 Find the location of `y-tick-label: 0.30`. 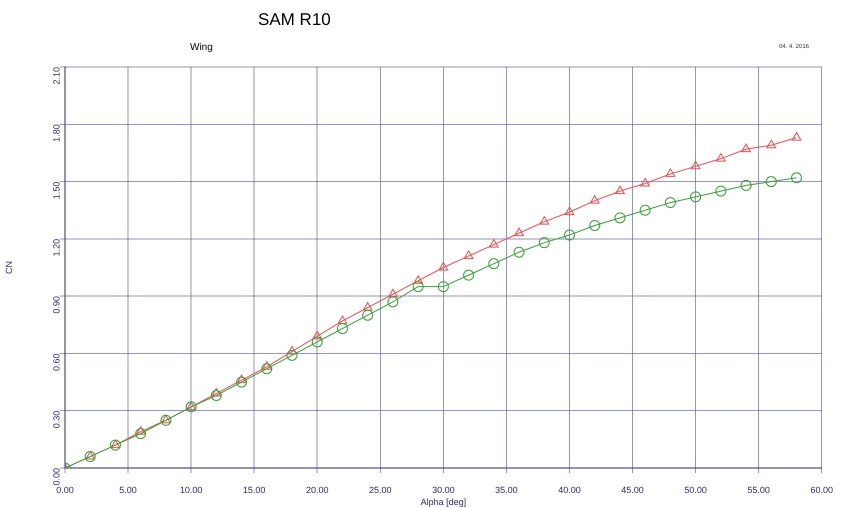

y-tick-label: 0.30 is located at coordinates (56, 419).